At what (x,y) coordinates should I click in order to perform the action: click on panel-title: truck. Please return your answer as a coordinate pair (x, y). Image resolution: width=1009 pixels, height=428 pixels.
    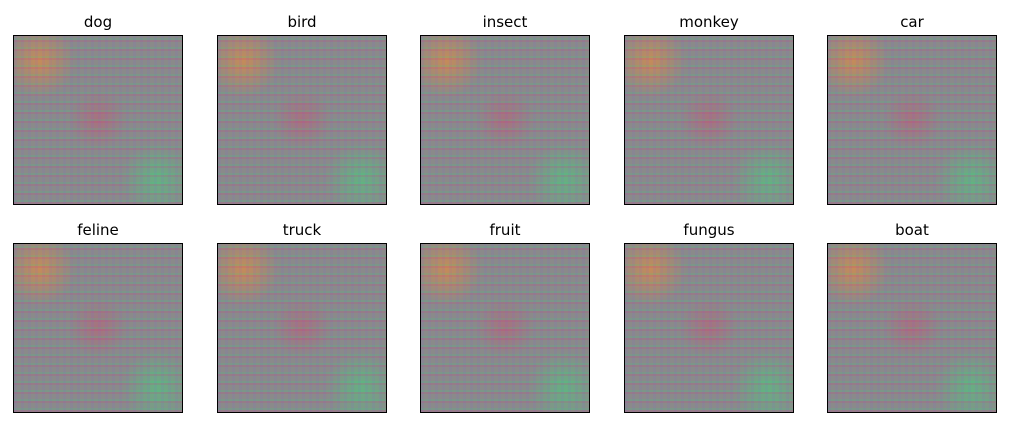
    Looking at the image, I should click on (302, 230).